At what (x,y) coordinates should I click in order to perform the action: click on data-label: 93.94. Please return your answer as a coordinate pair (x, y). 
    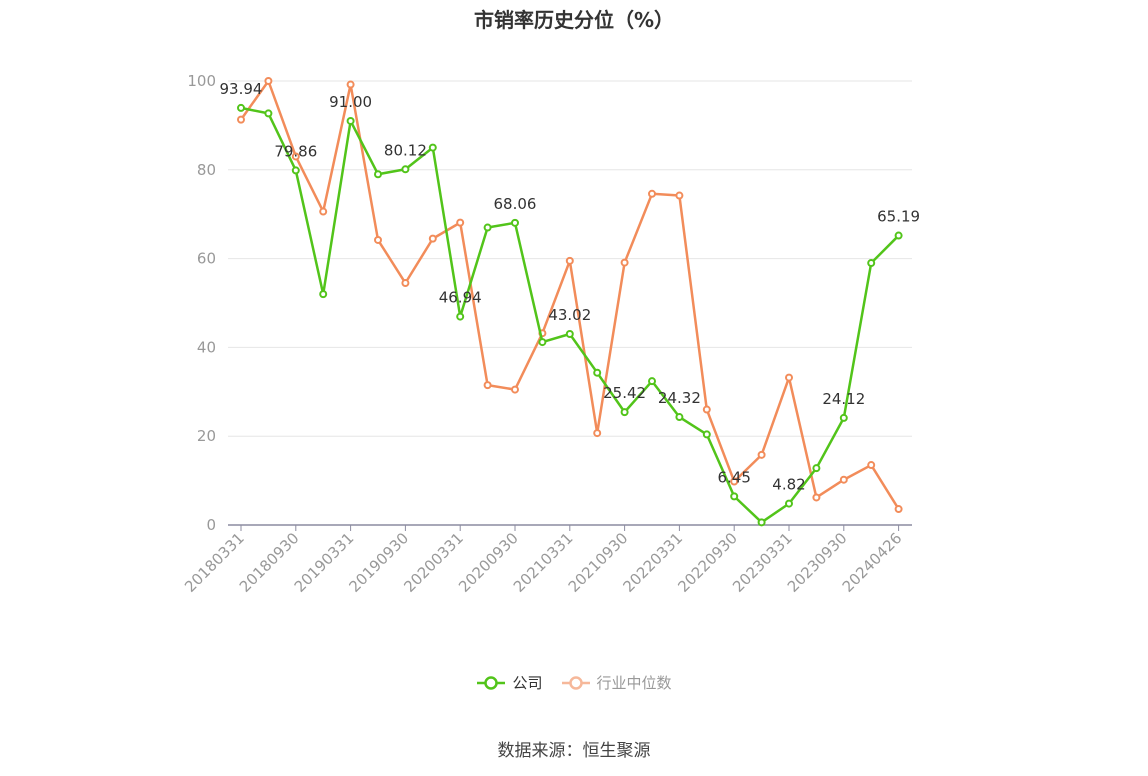
    Looking at the image, I should click on (241, 89).